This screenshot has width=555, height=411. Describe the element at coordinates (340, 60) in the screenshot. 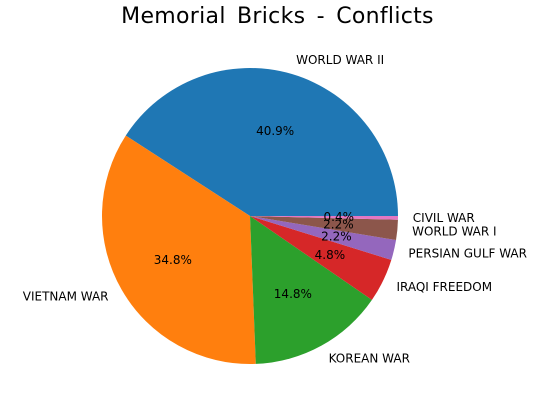

I see `slice-label: WORLD WAR II` at that location.